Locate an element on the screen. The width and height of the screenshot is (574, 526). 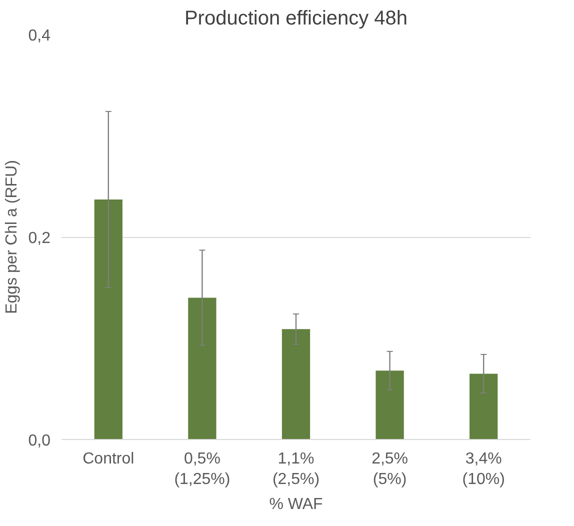
y-tick-label: 0,2 is located at coordinates (39, 238).